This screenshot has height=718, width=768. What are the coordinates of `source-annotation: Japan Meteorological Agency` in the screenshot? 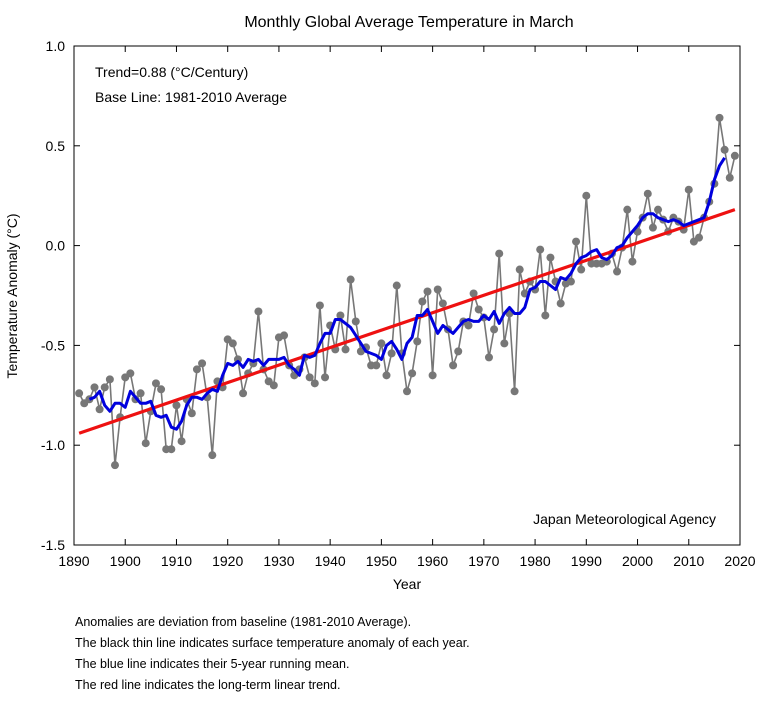 It's located at (624, 519).